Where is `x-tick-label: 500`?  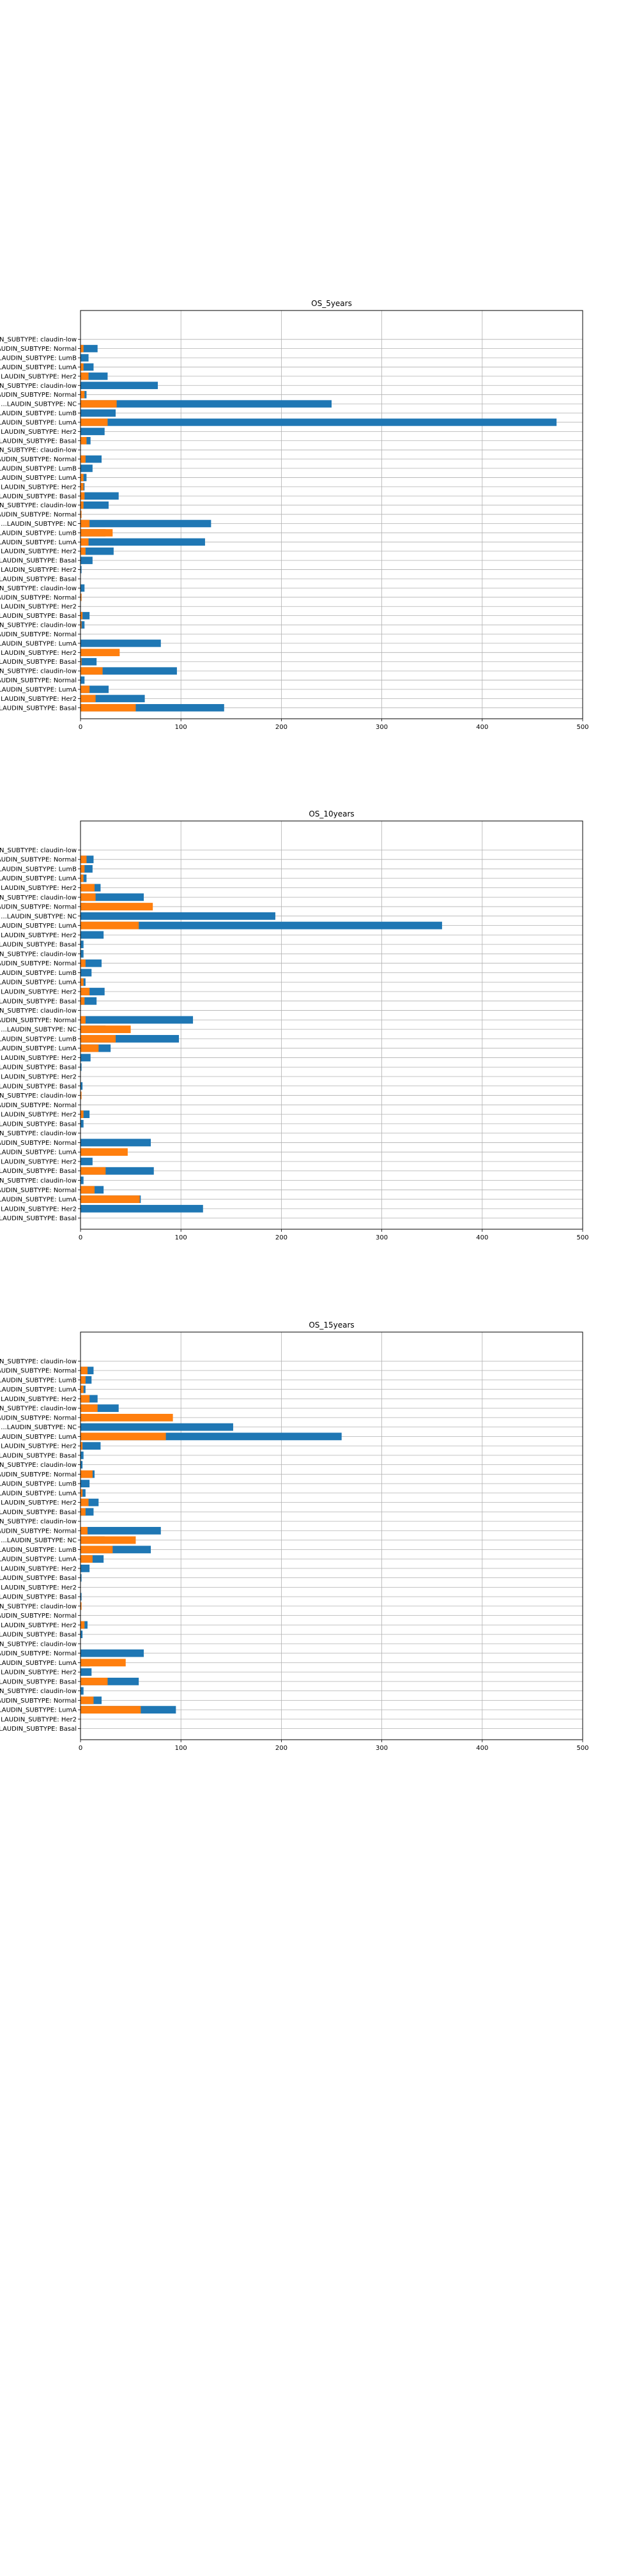
x-tick-label: 500 is located at coordinates (582, 1748).